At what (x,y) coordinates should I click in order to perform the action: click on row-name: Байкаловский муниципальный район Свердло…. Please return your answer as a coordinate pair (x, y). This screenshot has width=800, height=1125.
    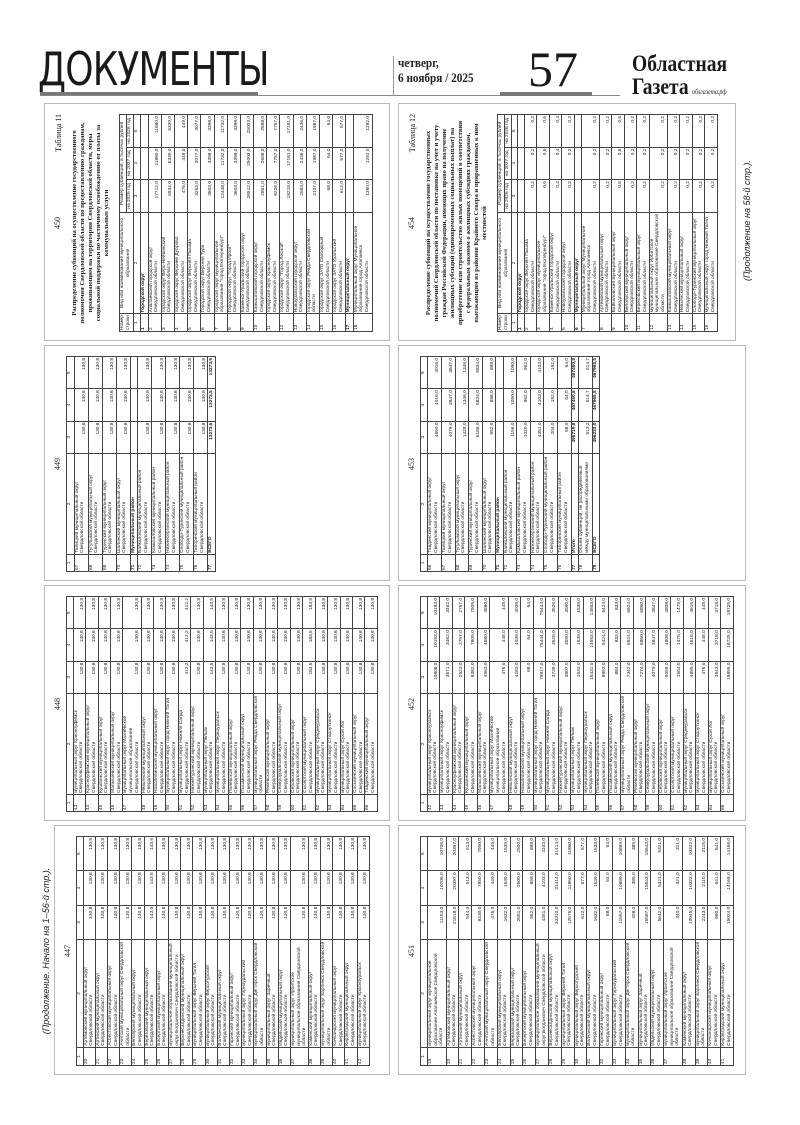
    Looking at the image, I should click on (144, 504).